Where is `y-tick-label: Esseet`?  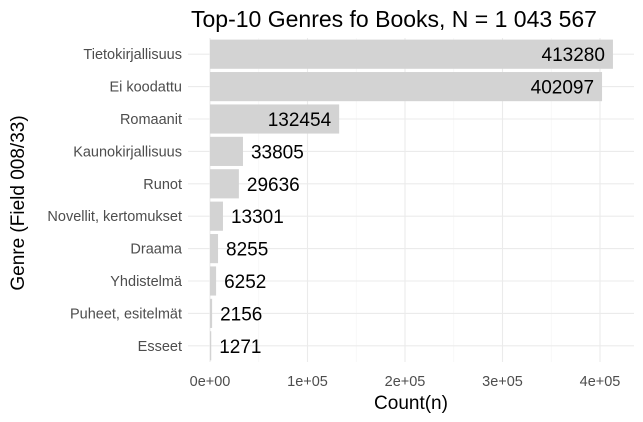
y-tick-label: Esseet is located at coordinates (160, 347).